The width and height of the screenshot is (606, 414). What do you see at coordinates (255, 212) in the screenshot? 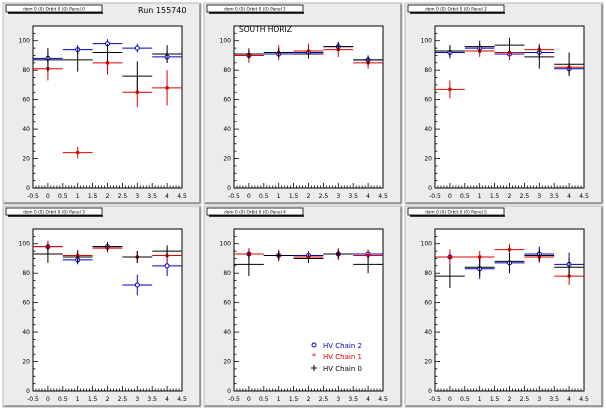
I see `panel-title-box: dom 0 (0) Orbit 0 (0) Panel 4` at bounding box center [255, 212].